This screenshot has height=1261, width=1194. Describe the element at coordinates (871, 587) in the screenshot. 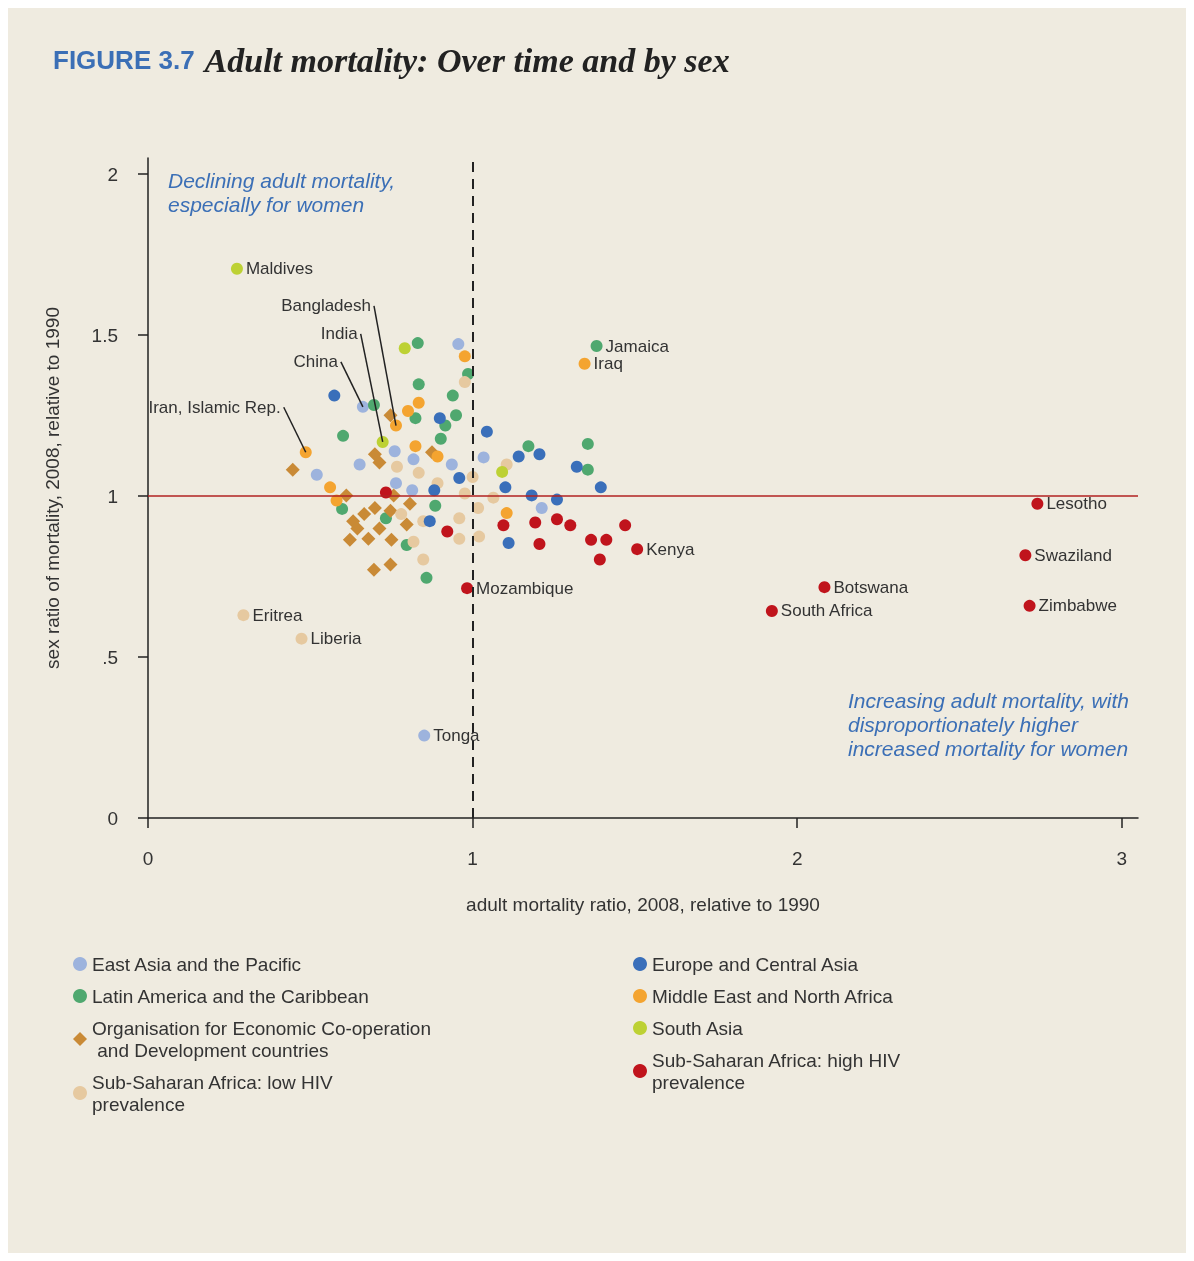

I see `annotation: Botswana` at that location.